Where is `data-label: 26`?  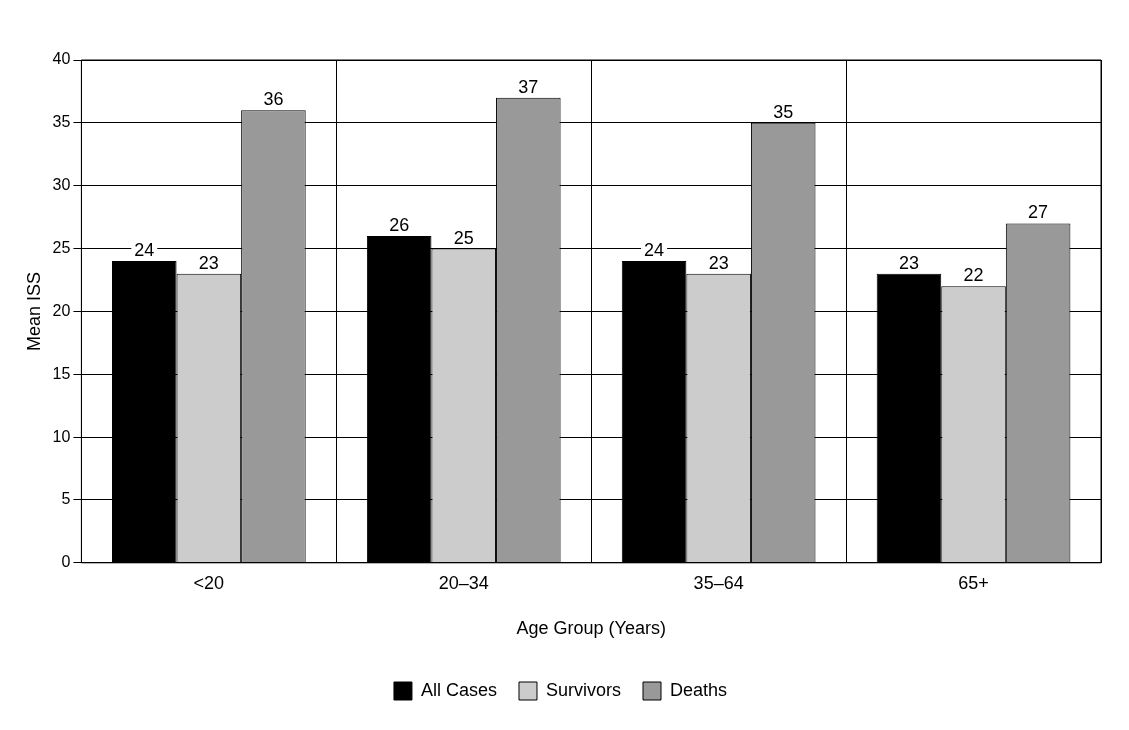
data-label: 26 is located at coordinates (399, 224).